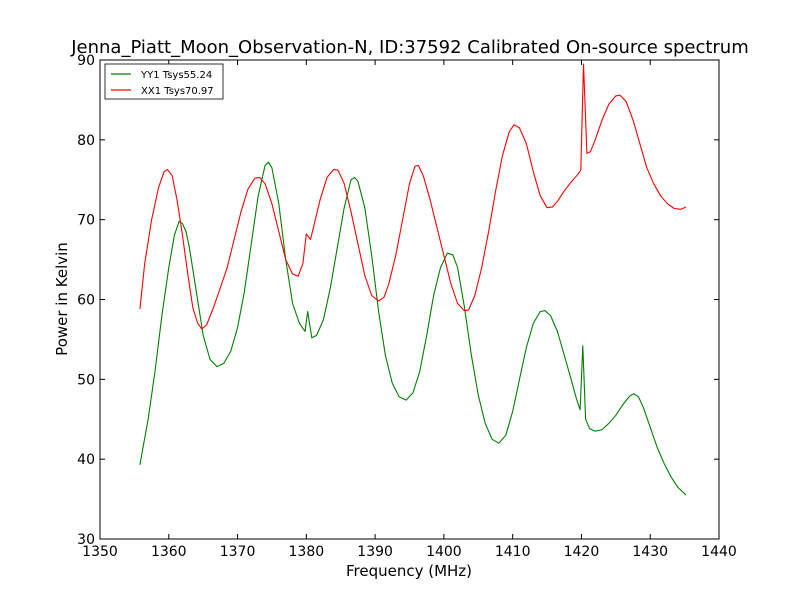 This screenshot has width=800, height=600. Describe the element at coordinates (719, 552) in the screenshot. I see `x-tick-label: 1440` at that location.